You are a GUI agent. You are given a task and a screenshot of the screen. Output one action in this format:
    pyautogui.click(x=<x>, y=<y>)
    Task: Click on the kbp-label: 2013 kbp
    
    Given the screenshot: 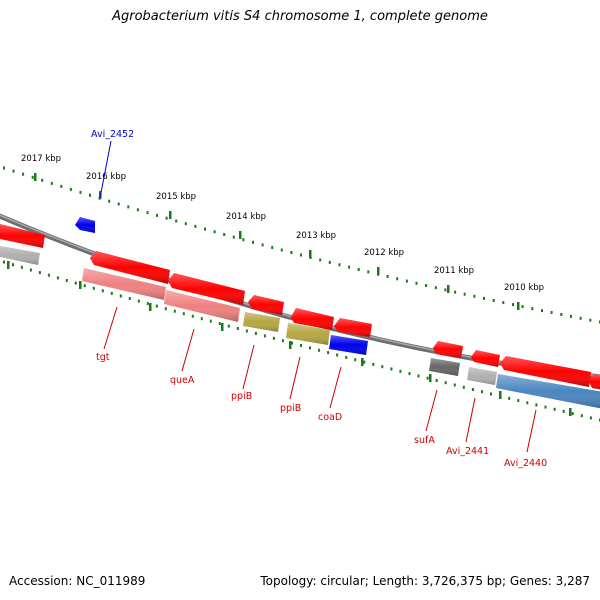 What is the action you would take?
    pyautogui.click(x=316, y=236)
    